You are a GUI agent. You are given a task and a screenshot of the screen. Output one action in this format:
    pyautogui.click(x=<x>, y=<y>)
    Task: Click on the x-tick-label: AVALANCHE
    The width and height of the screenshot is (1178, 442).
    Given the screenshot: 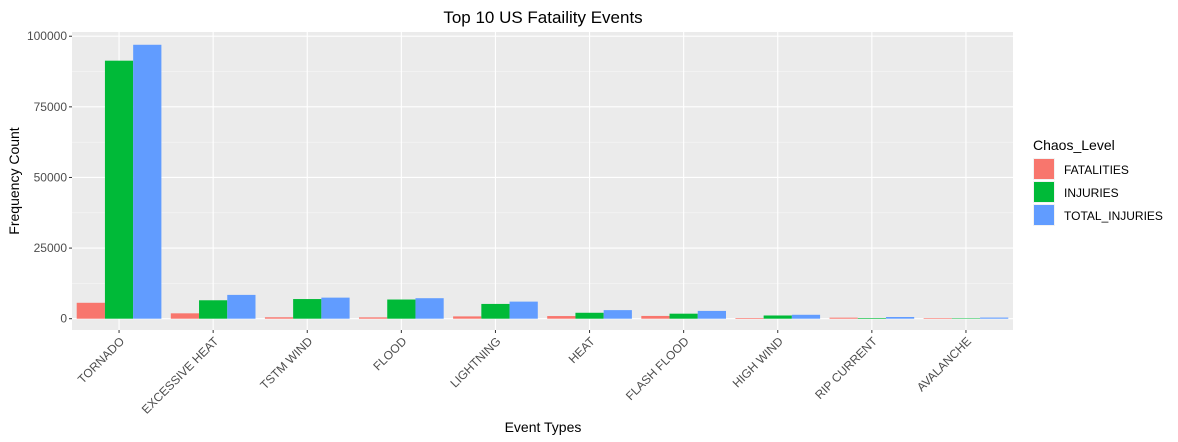 What is the action you would take?
    pyautogui.click(x=944, y=364)
    